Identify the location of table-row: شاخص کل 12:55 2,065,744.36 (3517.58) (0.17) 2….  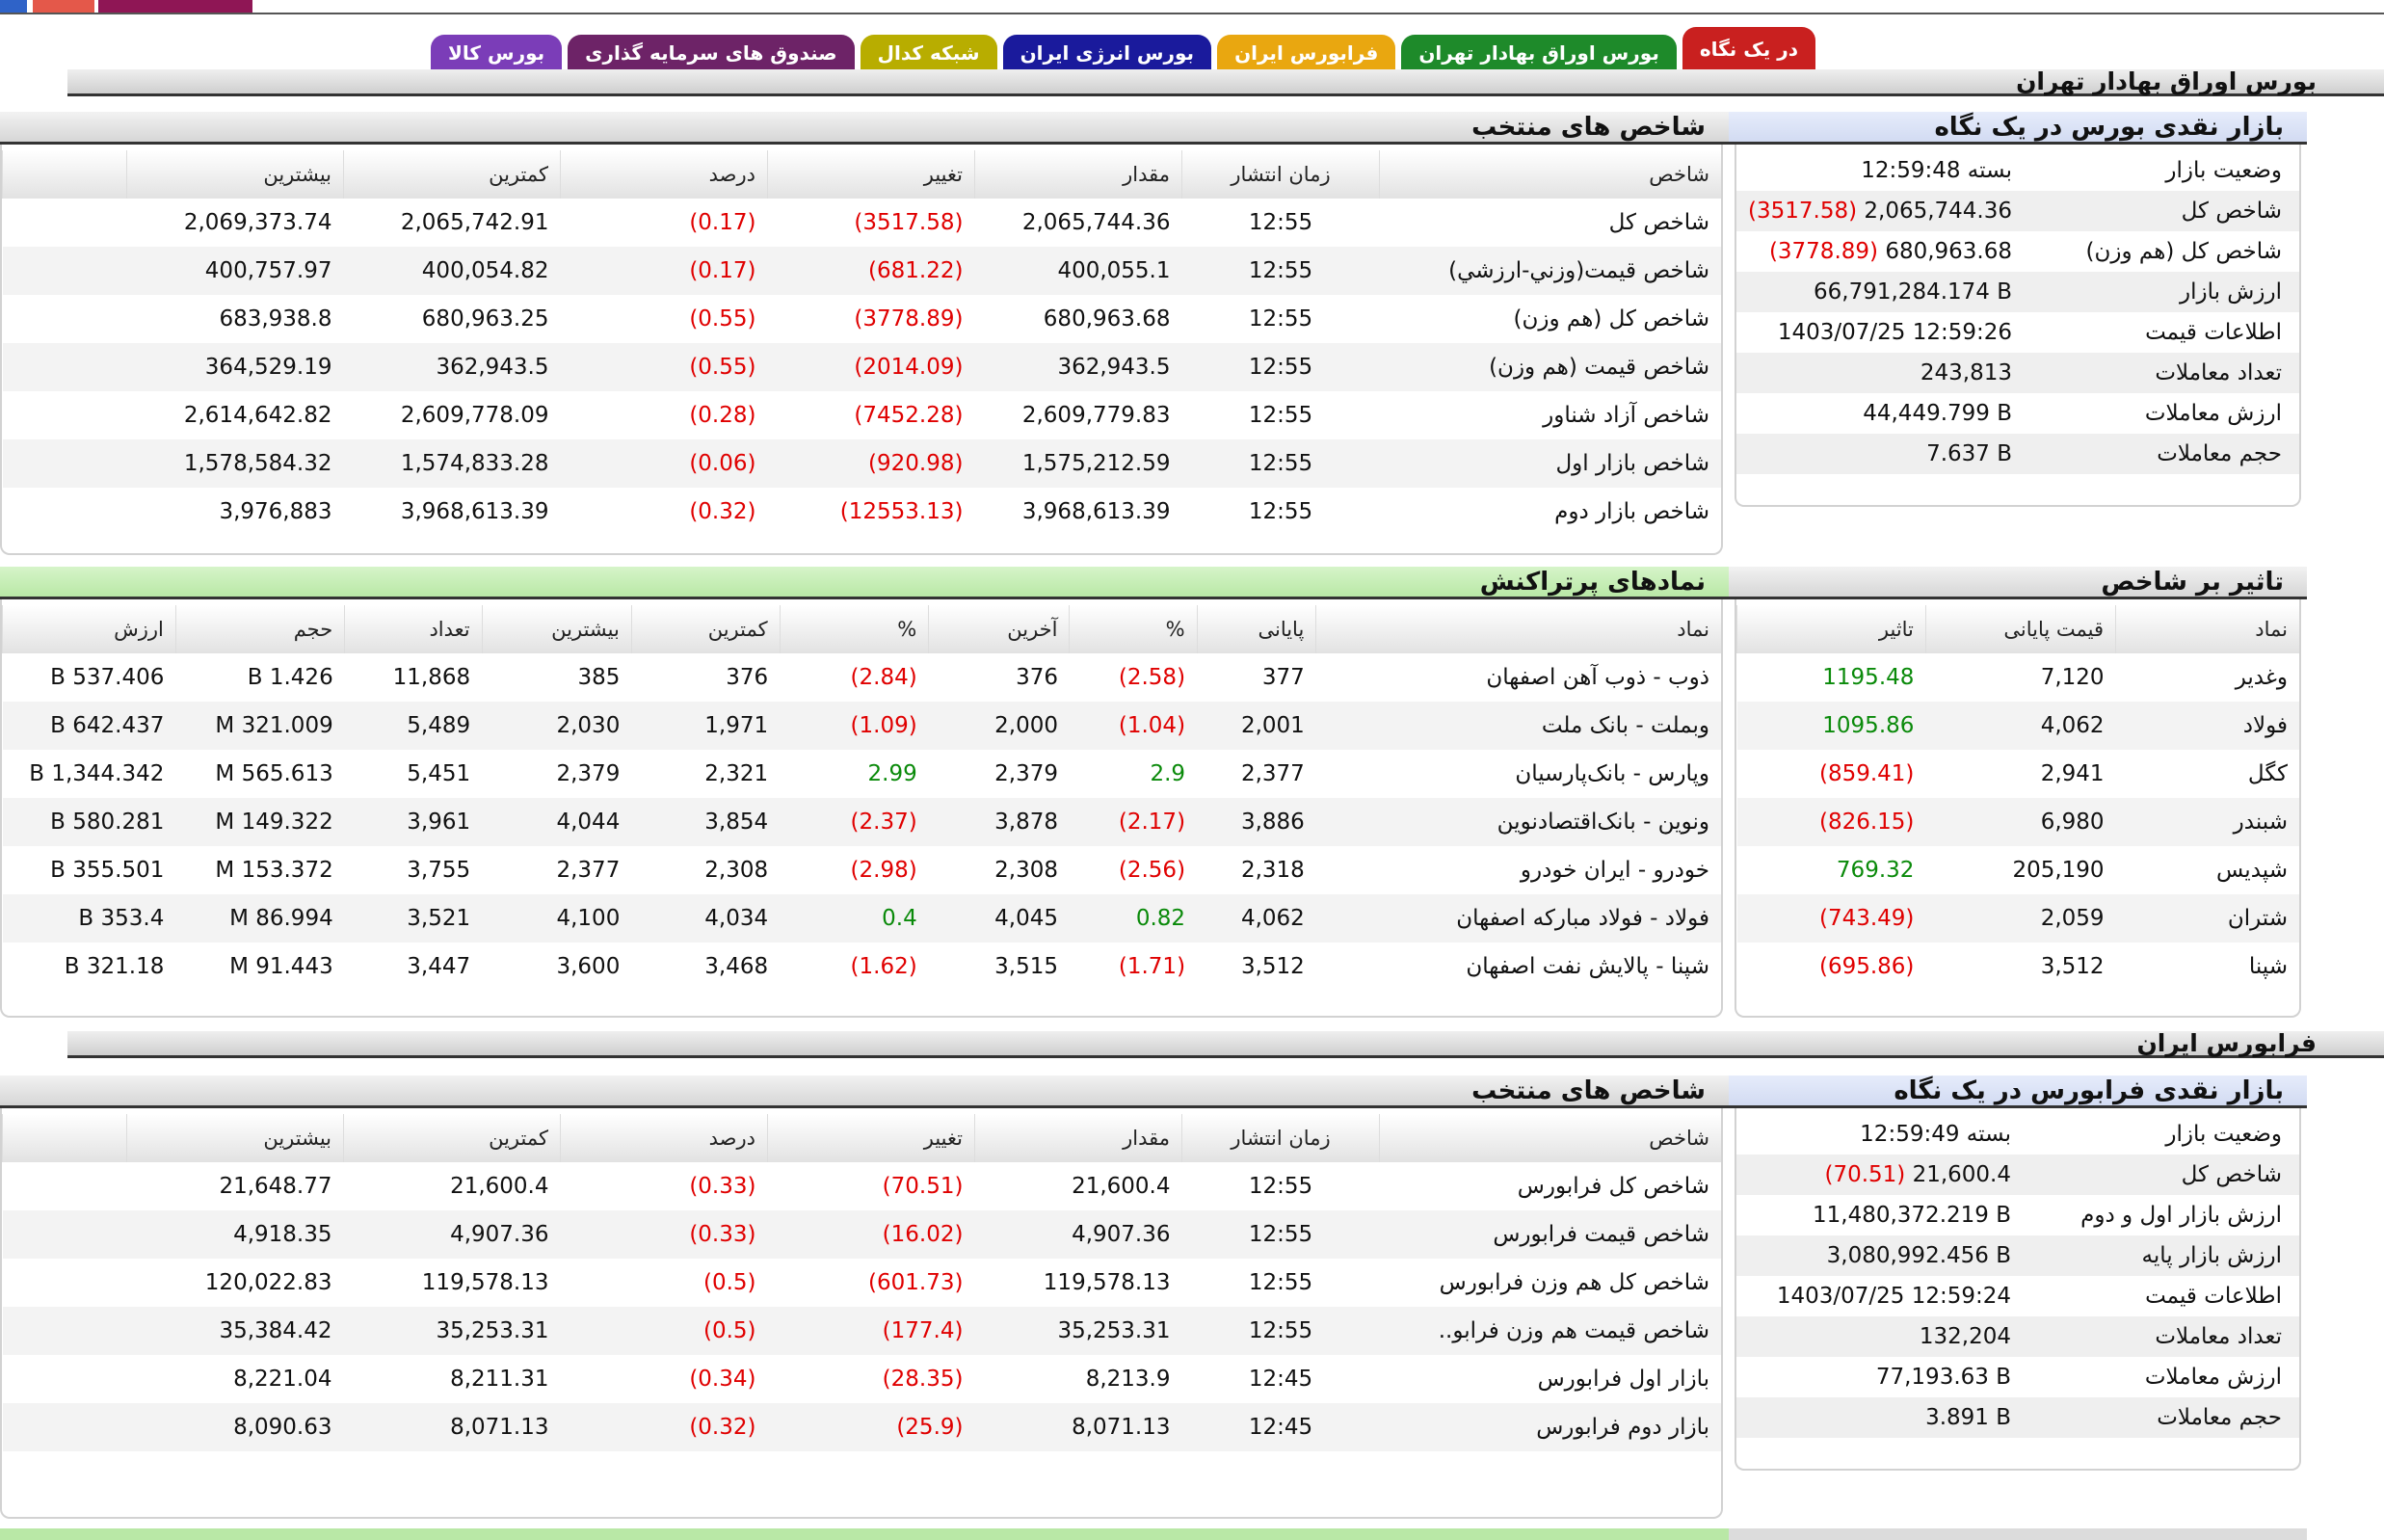
(862, 223).